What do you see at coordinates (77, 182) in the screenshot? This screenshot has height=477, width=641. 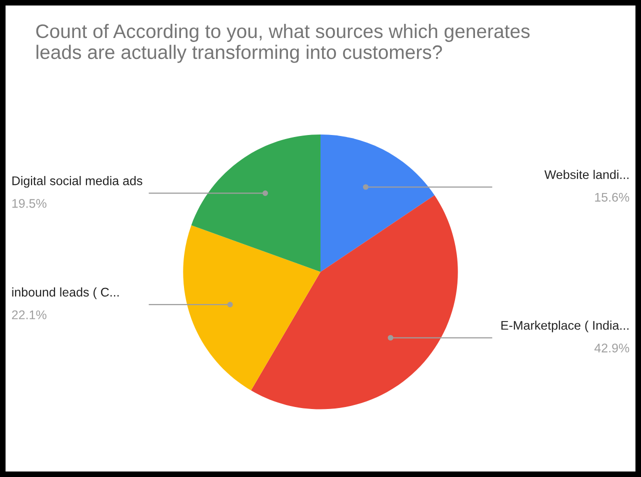 I see `slice-label: Digital social media ads` at bounding box center [77, 182].